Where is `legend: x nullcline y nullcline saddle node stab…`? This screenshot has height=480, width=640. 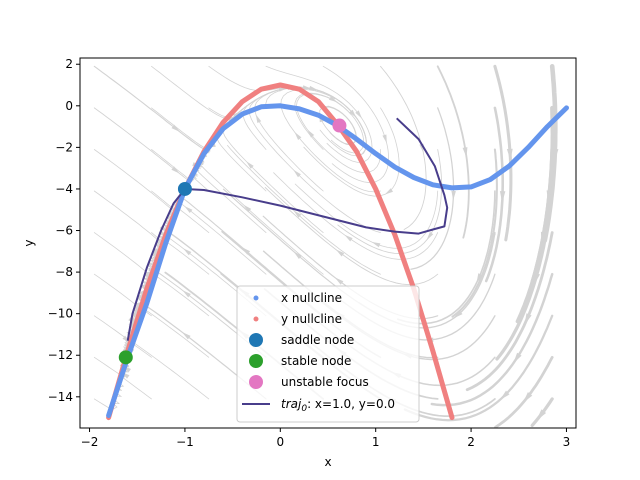 legend: x nullcline y nullcline saddle node stab… is located at coordinates (328, 354).